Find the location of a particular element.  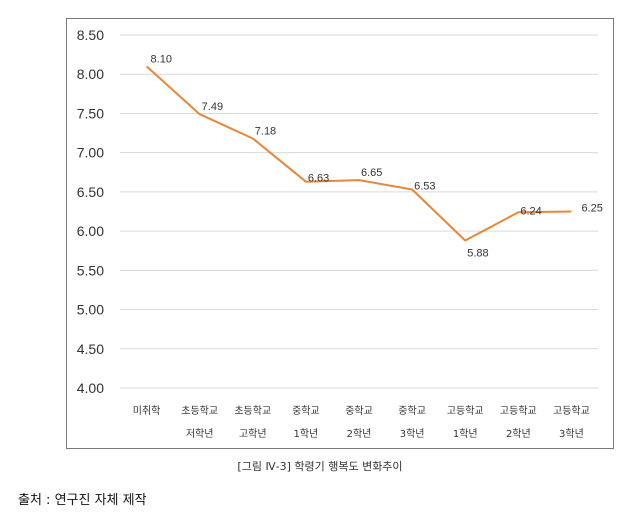

y-tick-label: 5.50 is located at coordinates (90, 270).